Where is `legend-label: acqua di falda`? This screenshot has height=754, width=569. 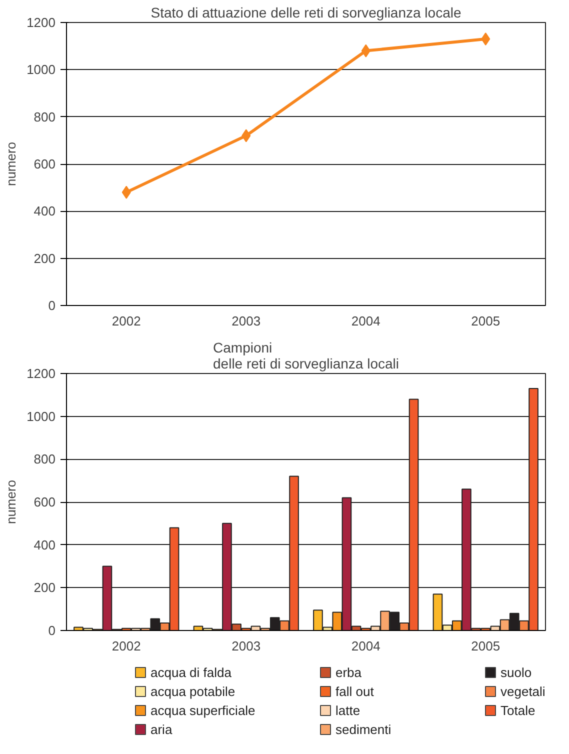
legend-label: acqua di falda is located at coordinates (191, 672).